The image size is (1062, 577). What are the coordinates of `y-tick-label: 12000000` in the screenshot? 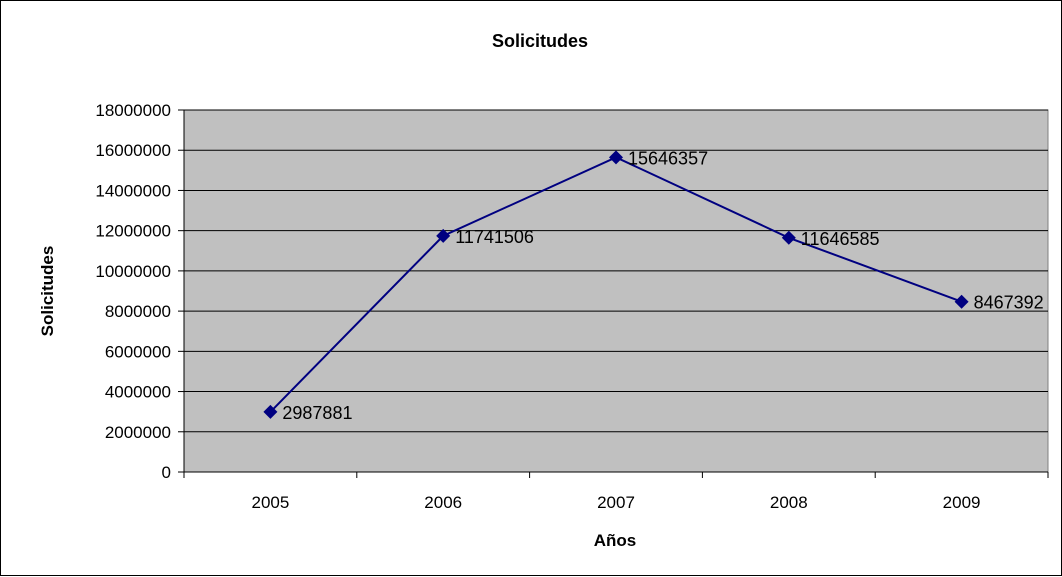 It's located at (133, 231).